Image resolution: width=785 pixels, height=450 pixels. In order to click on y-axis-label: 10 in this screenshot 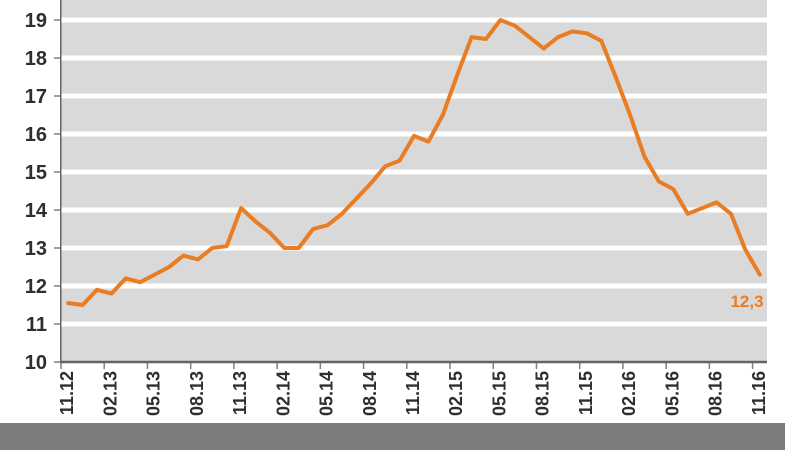, I will do `click(36, 363)`.